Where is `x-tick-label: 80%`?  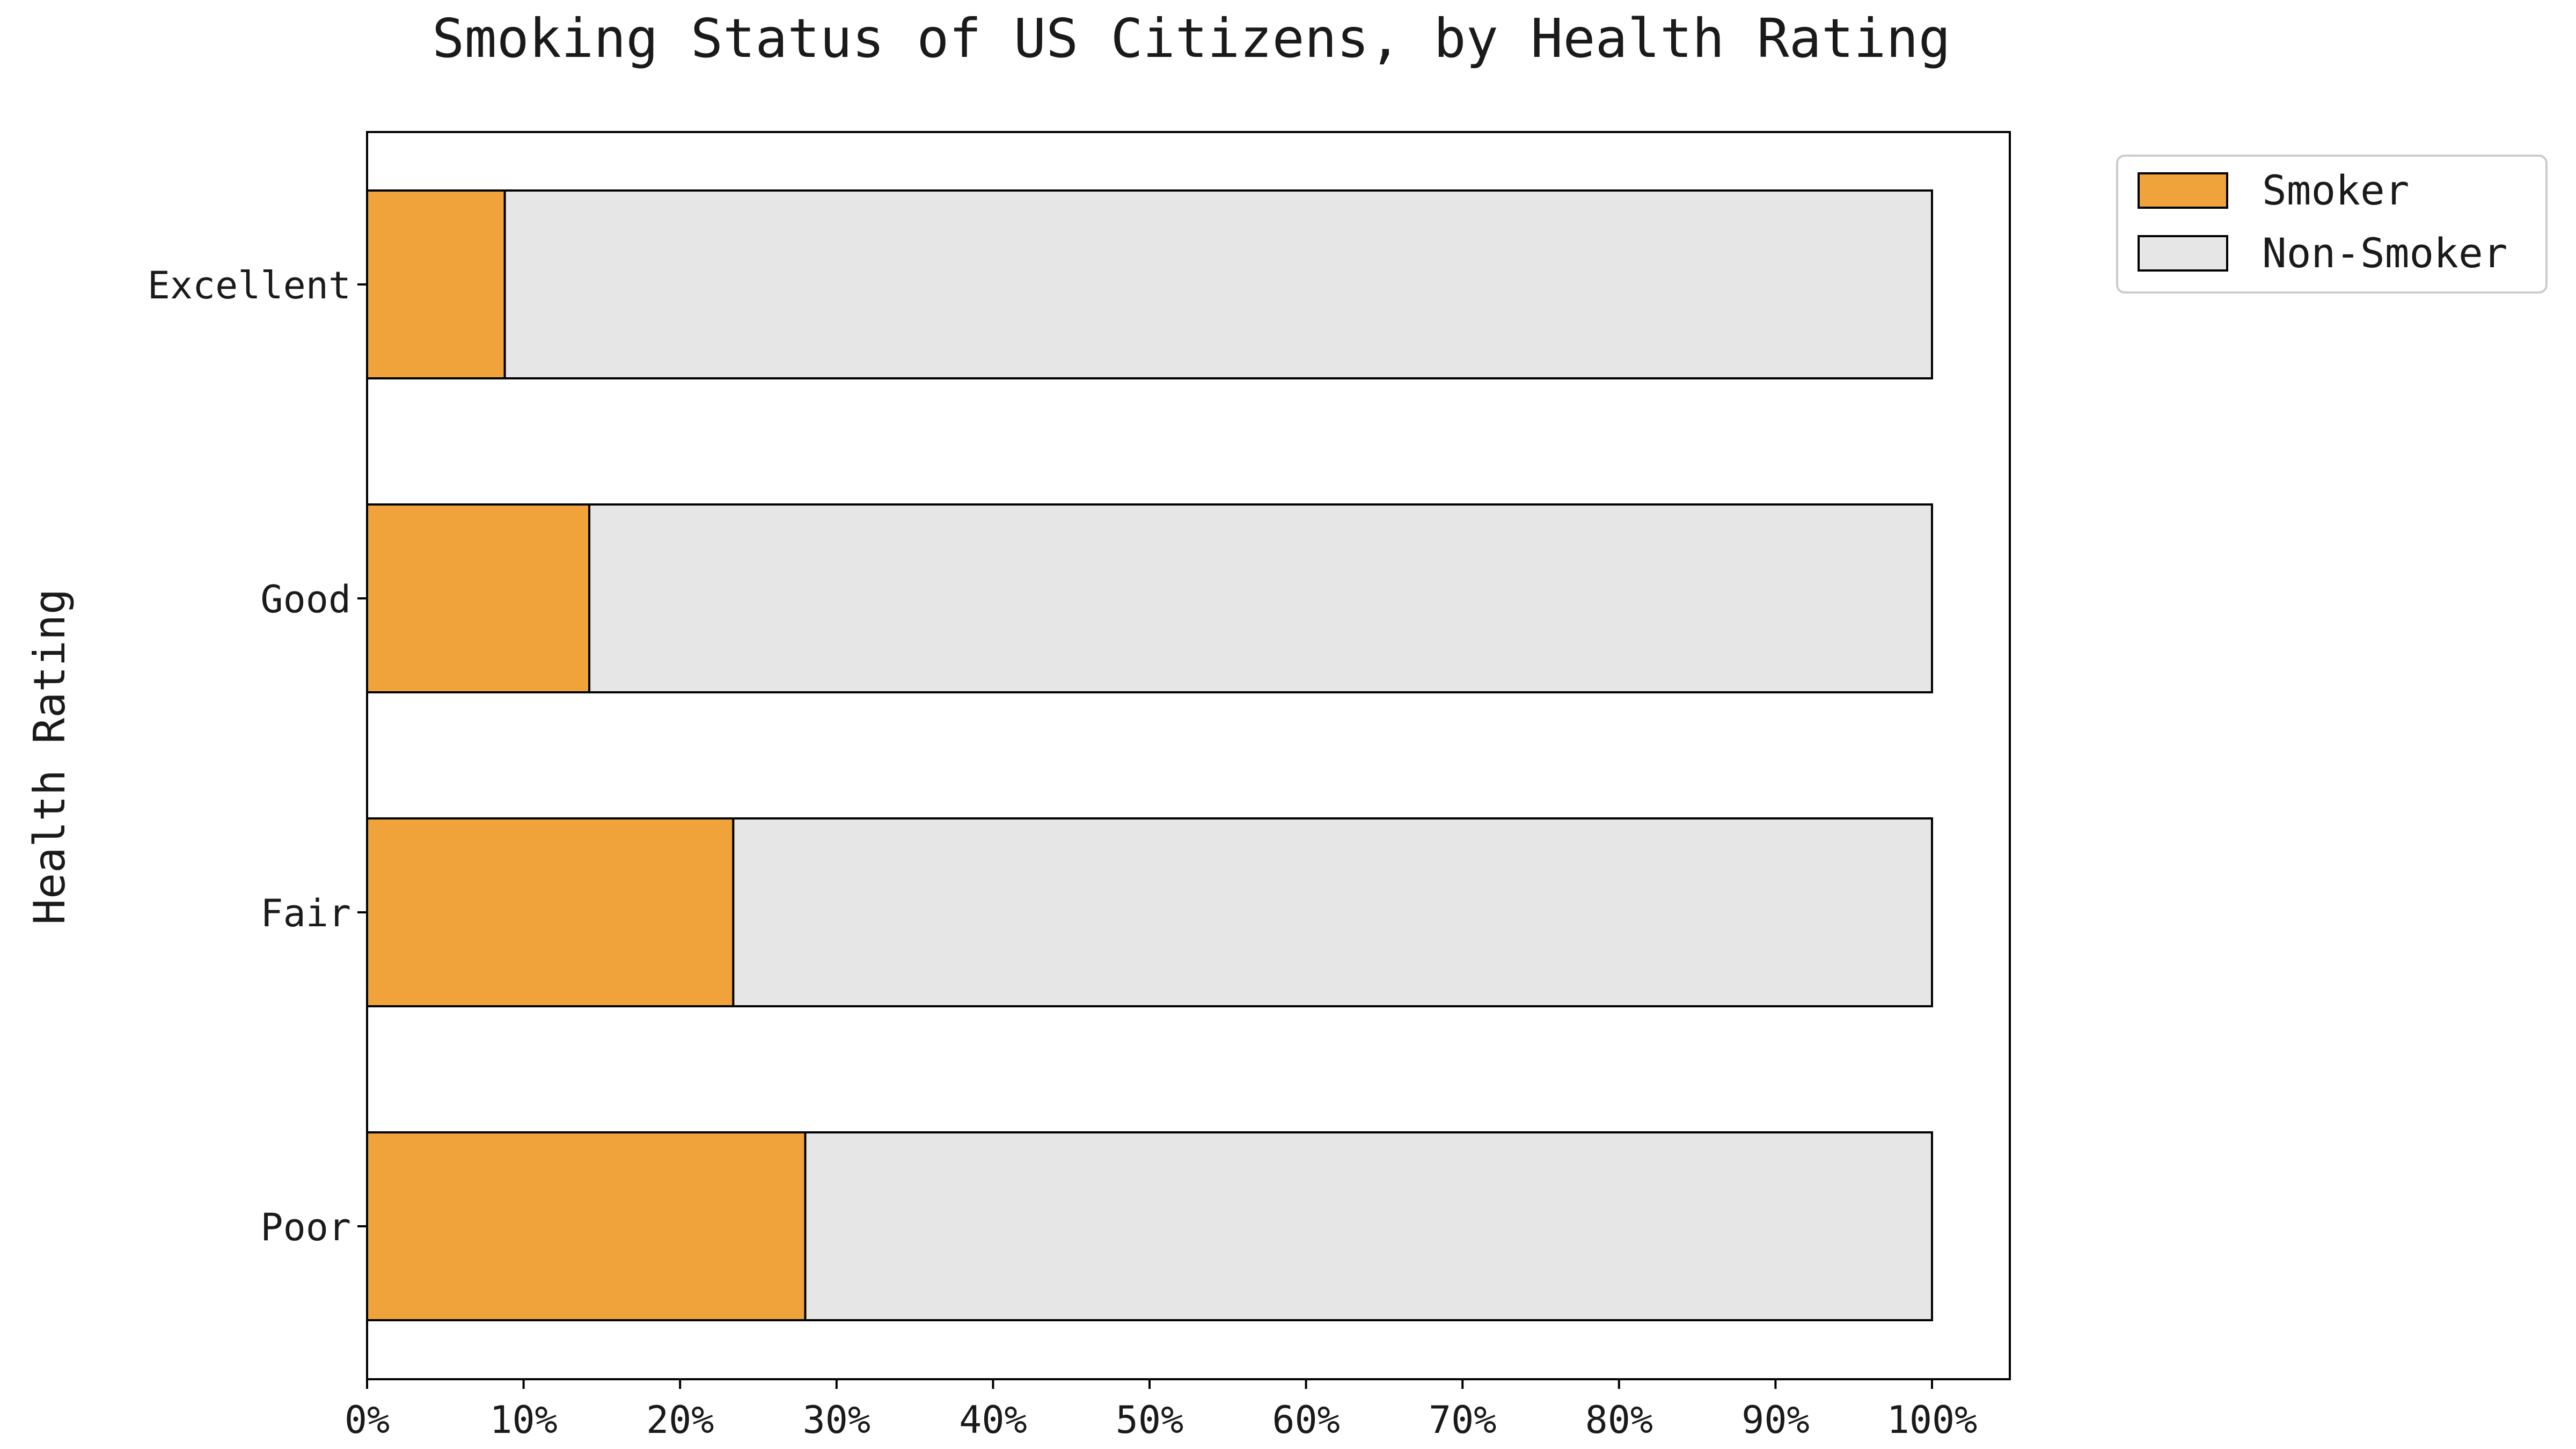
x-tick-label: 80% is located at coordinates (1619, 1420).